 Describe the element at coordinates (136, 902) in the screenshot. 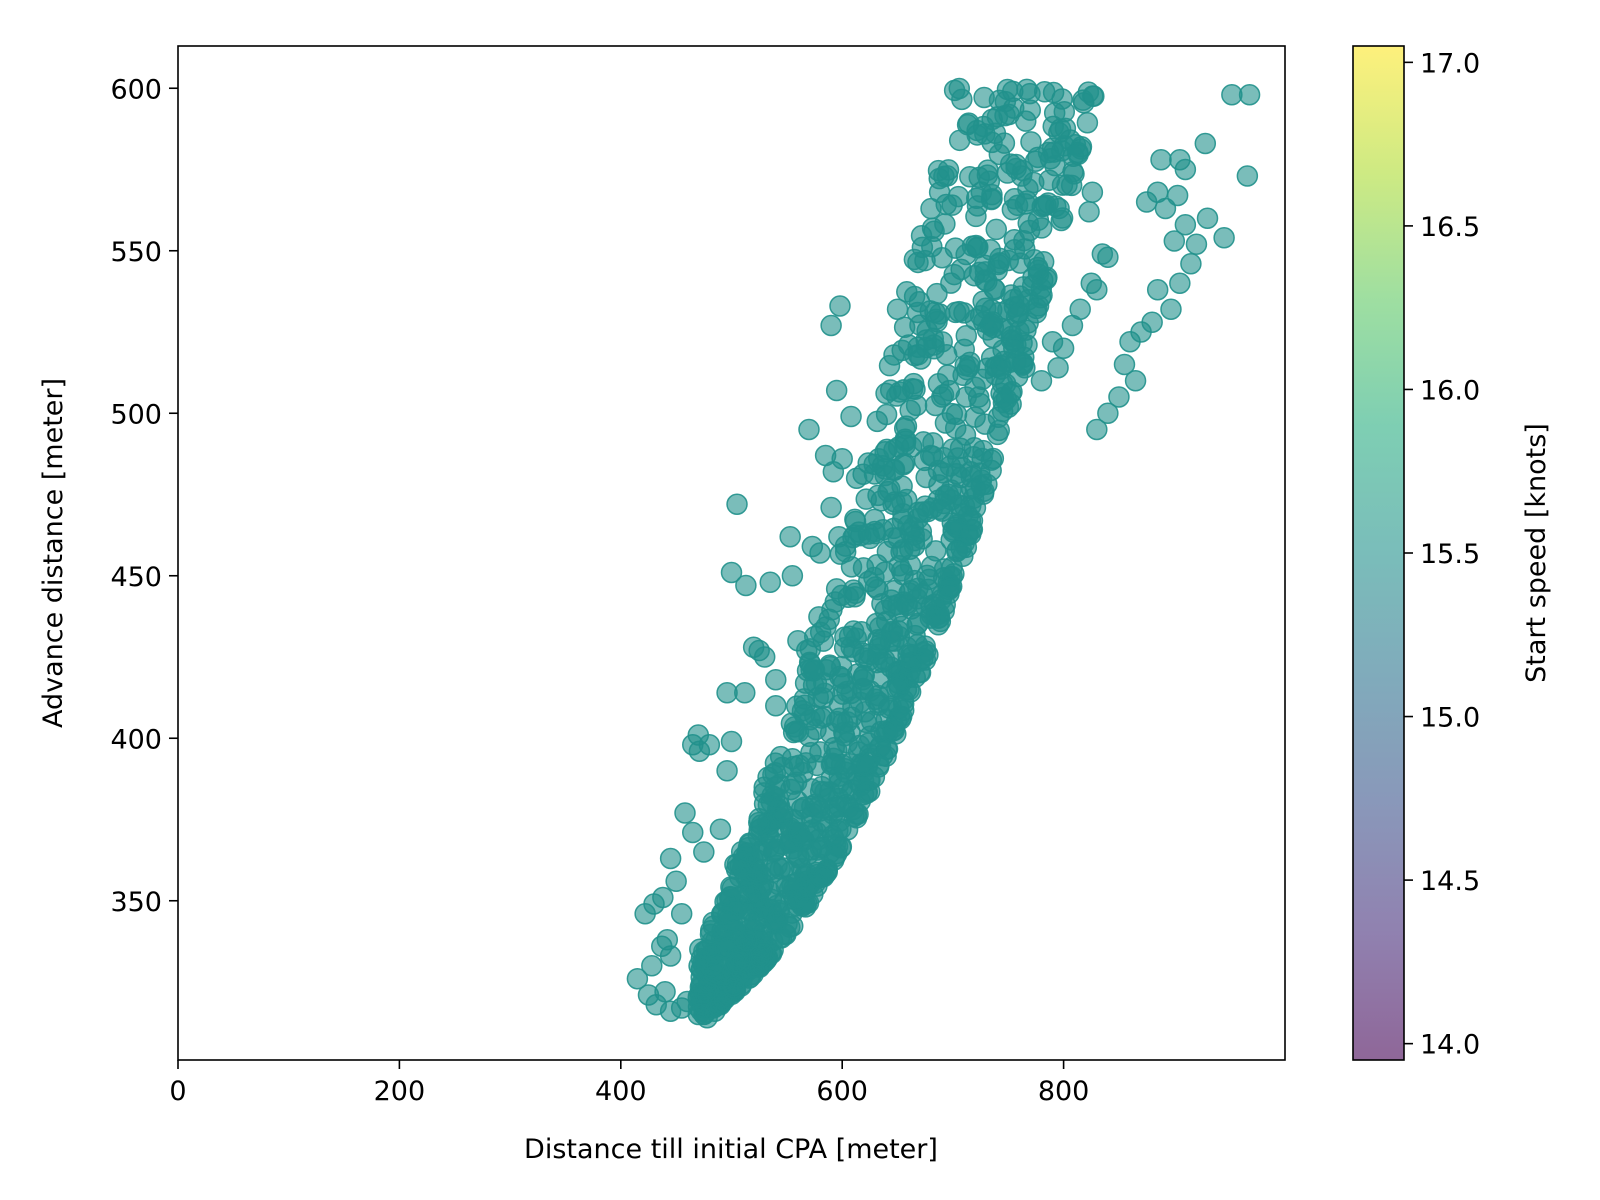

I see `y-tick-label: 350` at that location.